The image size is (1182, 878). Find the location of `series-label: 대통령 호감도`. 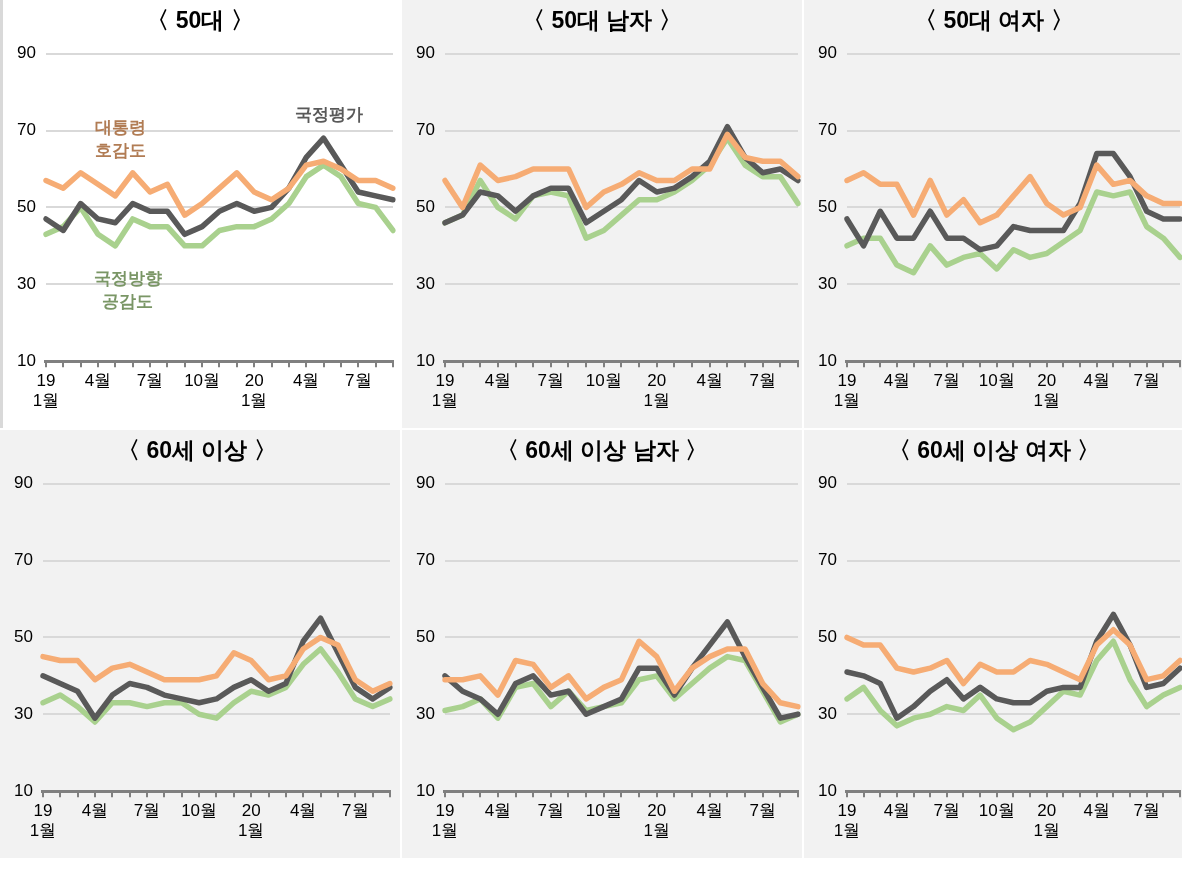

series-label: 대통령 호감도 is located at coordinates (121, 138).